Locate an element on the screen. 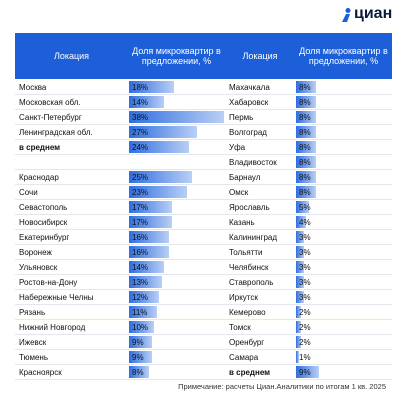  share-label: 1% is located at coordinates (305, 357).